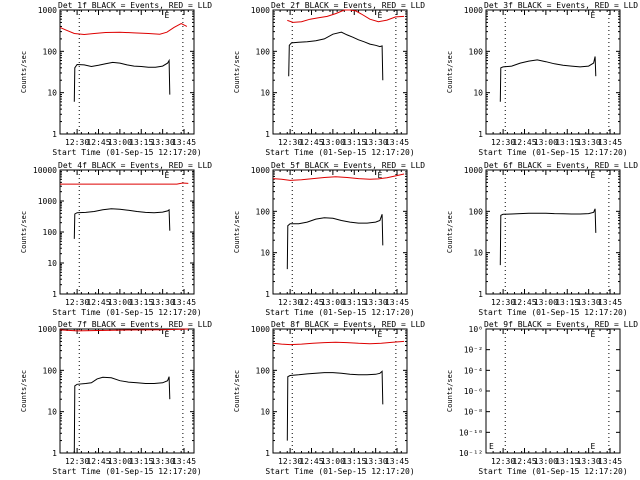 Image resolution: width=640 pixels, height=480 pixels. Describe the element at coordinates (473, 391) in the screenshot. I see `y-tick-label: 10⁻⁶` at that location.